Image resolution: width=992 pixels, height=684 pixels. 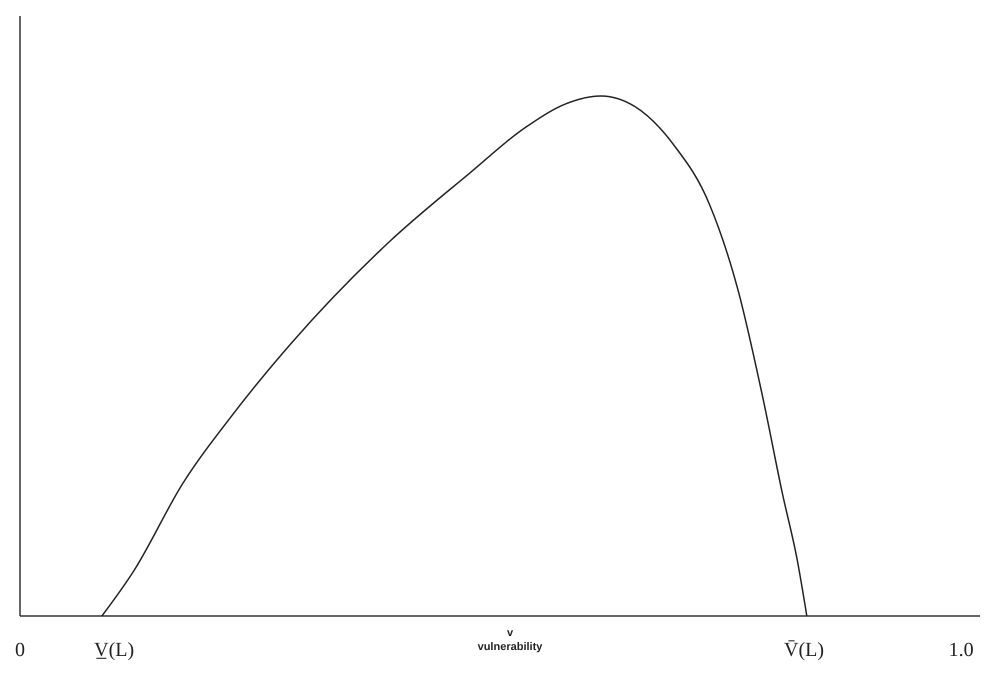 I want to click on x-tick-label: V̲(L), so click(x=114, y=650).